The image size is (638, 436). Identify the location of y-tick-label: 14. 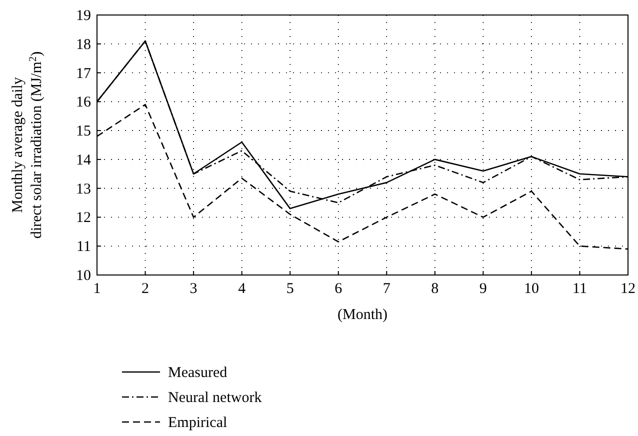
(84, 160).